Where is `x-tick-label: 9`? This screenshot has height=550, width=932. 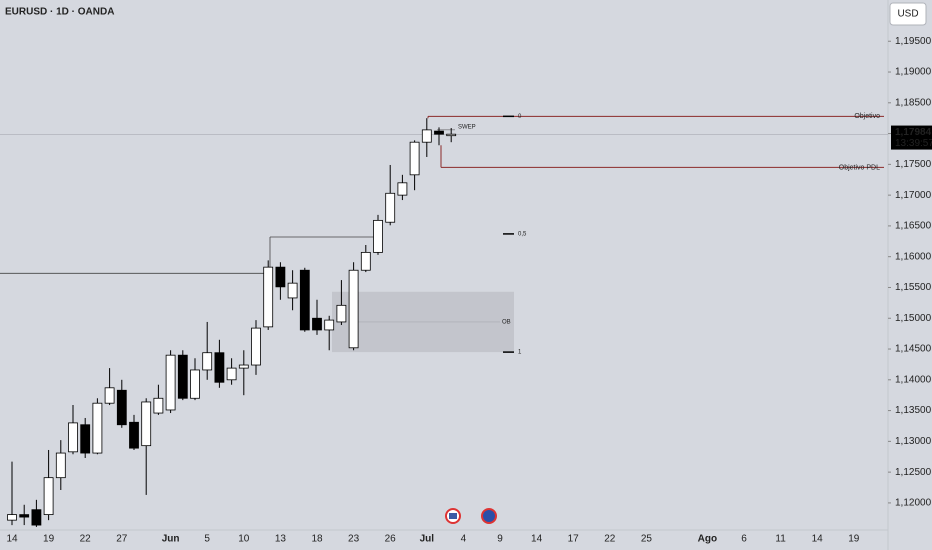 x-tick-label: 9 is located at coordinates (500, 539).